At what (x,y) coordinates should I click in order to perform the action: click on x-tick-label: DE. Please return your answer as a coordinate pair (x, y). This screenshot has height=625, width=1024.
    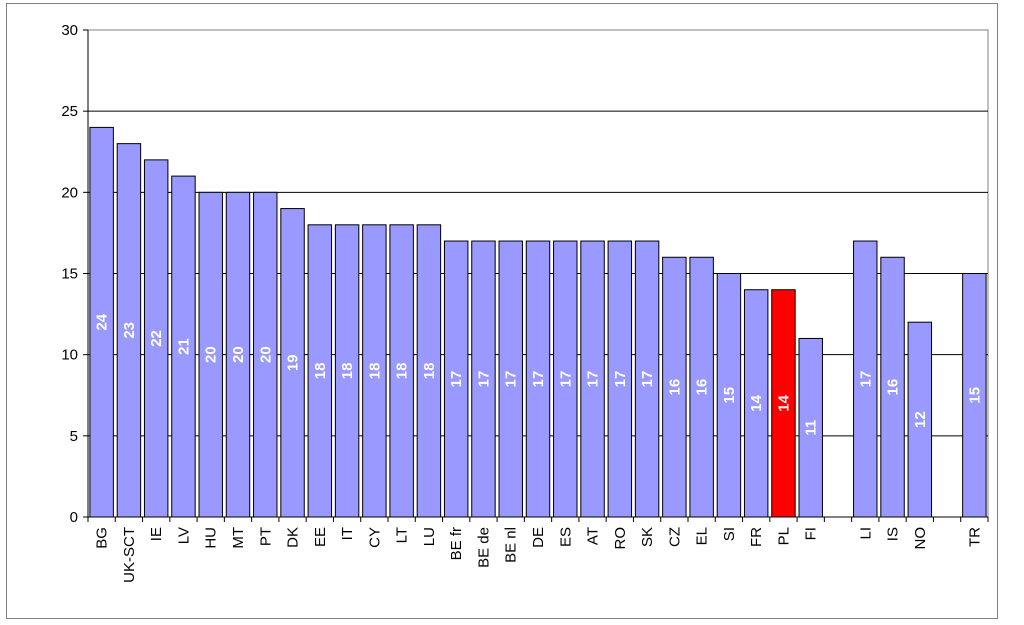
    Looking at the image, I should click on (538, 537).